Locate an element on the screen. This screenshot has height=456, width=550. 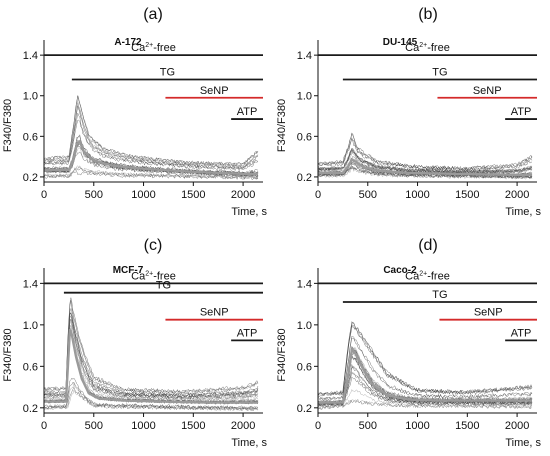
panel-label: (a) is located at coordinates (153, 14).